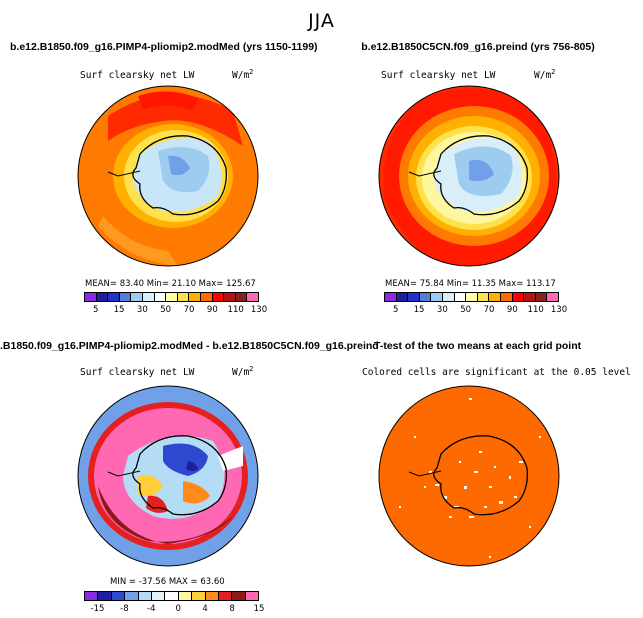 The height and width of the screenshot is (618, 643). I want to click on panel-1-variable: Surf clearsky net LW, so click(137, 75).